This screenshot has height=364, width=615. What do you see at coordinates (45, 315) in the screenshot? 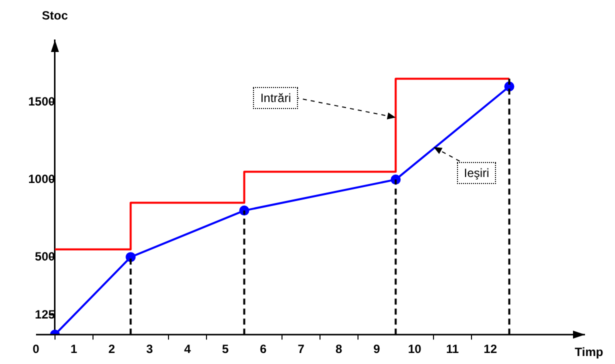
I see `y-tick-label: 125` at bounding box center [45, 315].